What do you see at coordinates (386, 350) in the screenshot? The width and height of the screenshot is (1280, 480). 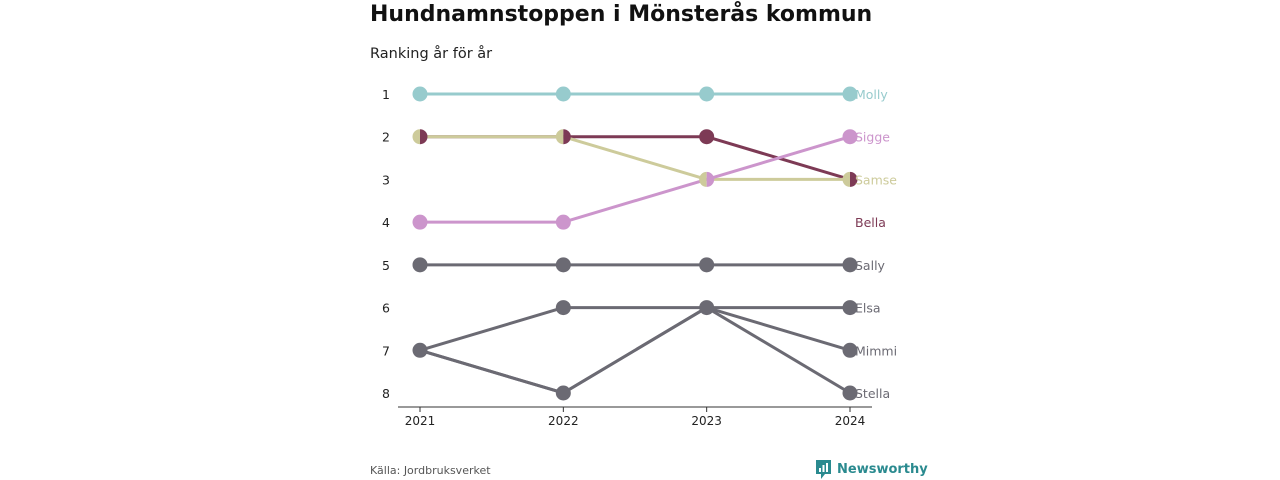 I see `y-tick-label: 7` at bounding box center [386, 350].